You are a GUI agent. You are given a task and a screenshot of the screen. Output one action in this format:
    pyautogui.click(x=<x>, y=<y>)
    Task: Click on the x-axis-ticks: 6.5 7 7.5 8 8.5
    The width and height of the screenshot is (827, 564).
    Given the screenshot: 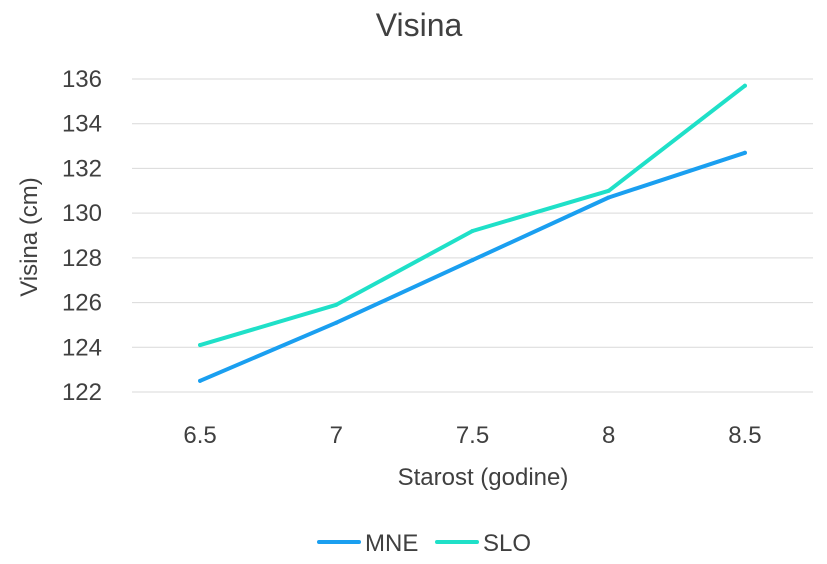 What is the action you would take?
    pyautogui.click(x=472, y=435)
    